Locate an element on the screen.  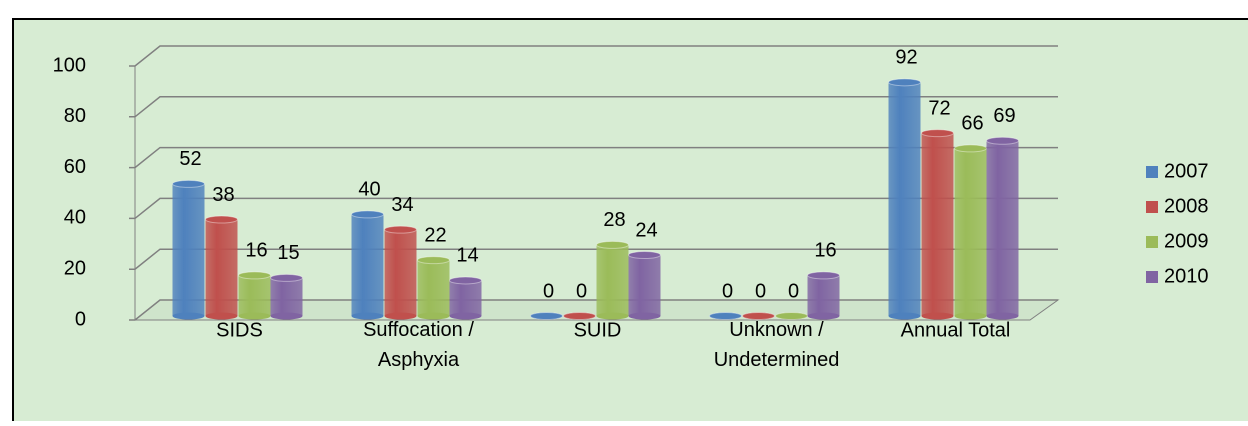
x-tick-label: Unknown / Undetermined is located at coordinates (777, 345).